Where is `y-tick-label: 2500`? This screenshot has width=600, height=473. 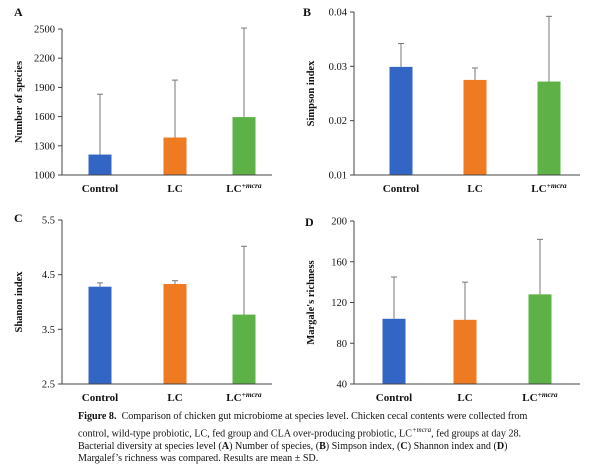 y-tick-label: 2500 is located at coordinates (44, 30).